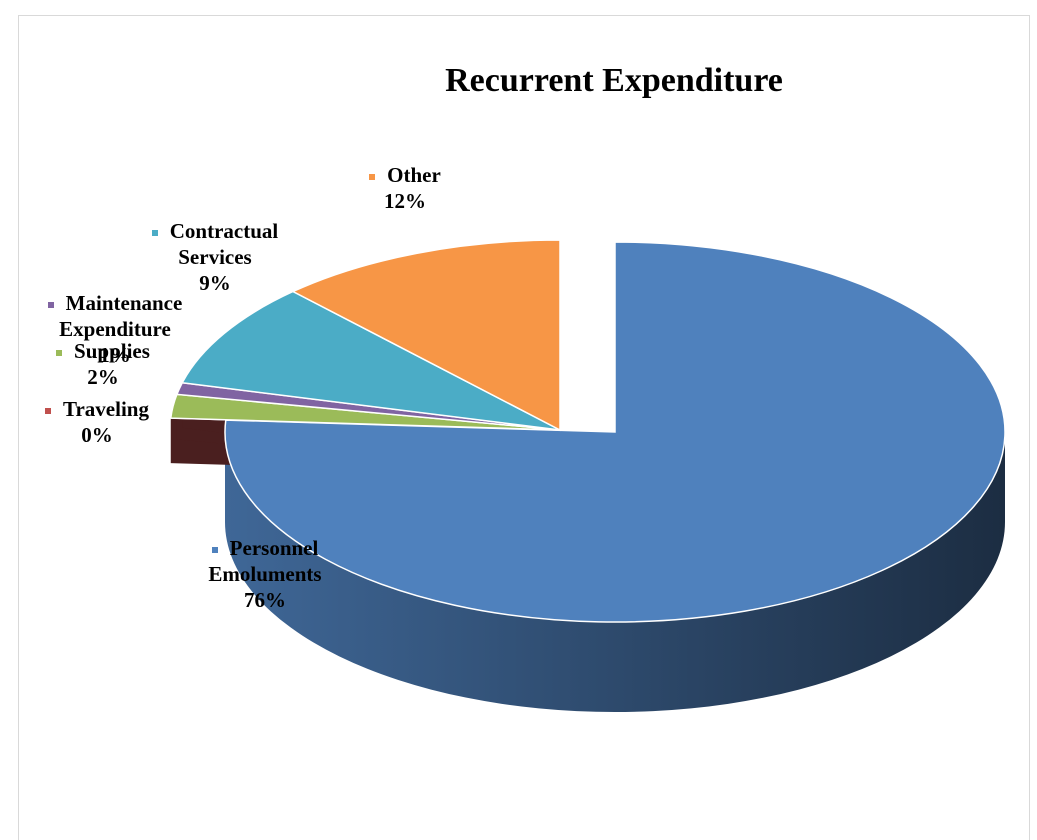  I want to click on label-value: 1%, so click(115, 355).